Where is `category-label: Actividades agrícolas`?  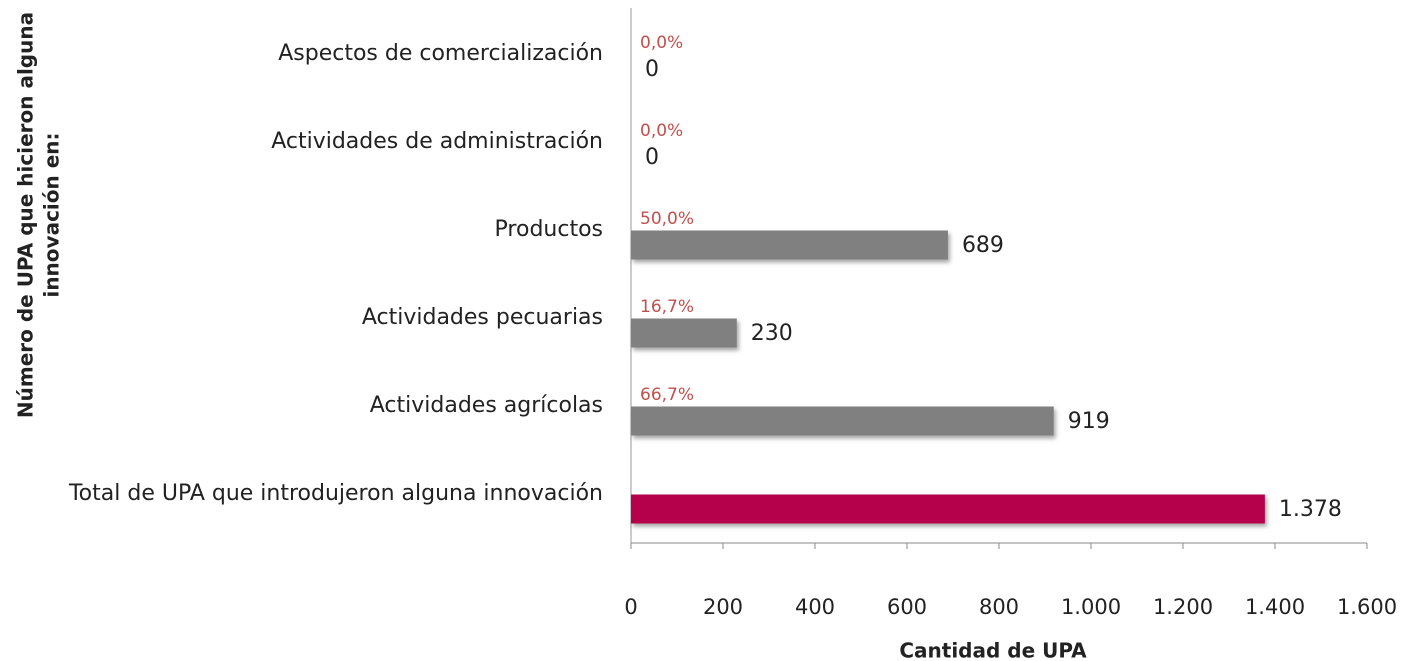
category-label: Actividades agrícolas is located at coordinates (486, 405).